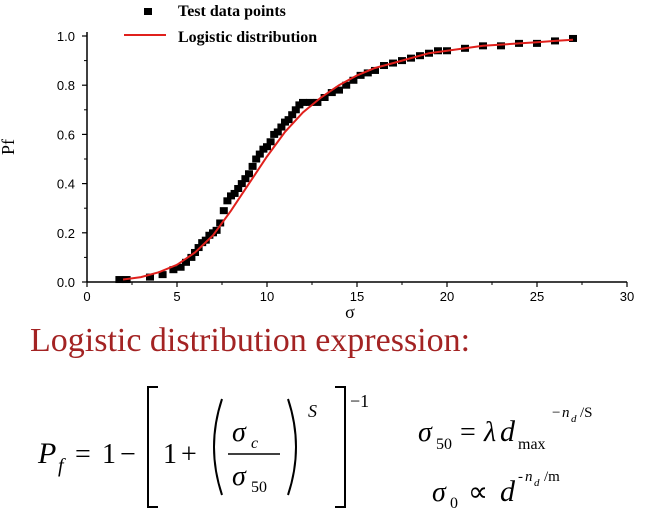 The height and width of the screenshot is (522, 667). I want to click on paren-right, so click(292, 447).